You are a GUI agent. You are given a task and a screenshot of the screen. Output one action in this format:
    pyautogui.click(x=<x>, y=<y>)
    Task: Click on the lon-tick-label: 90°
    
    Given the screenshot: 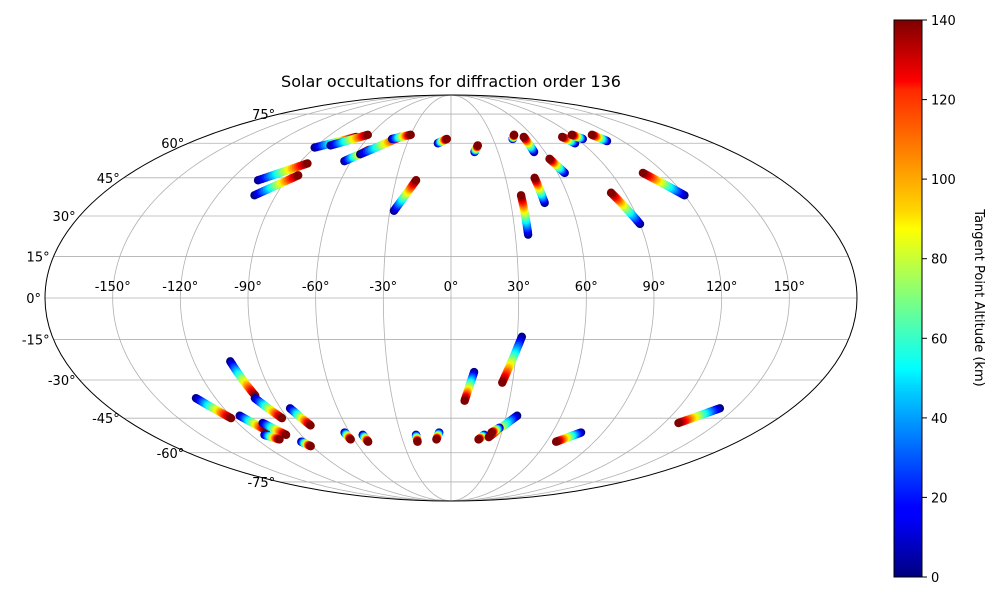 What is the action you would take?
    pyautogui.click(x=653, y=287)
    